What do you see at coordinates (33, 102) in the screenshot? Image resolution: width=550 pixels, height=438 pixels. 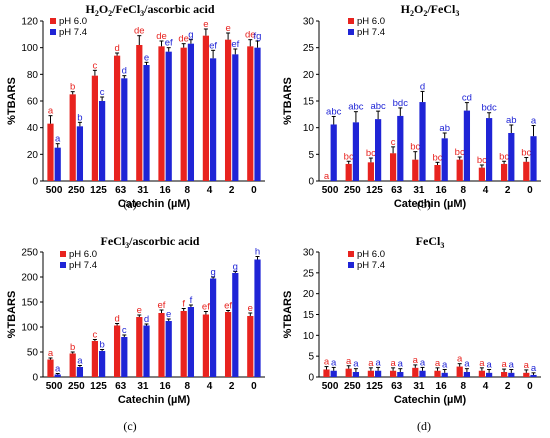 I see `y-tick-label: 60` at bounding box center [33, 102].